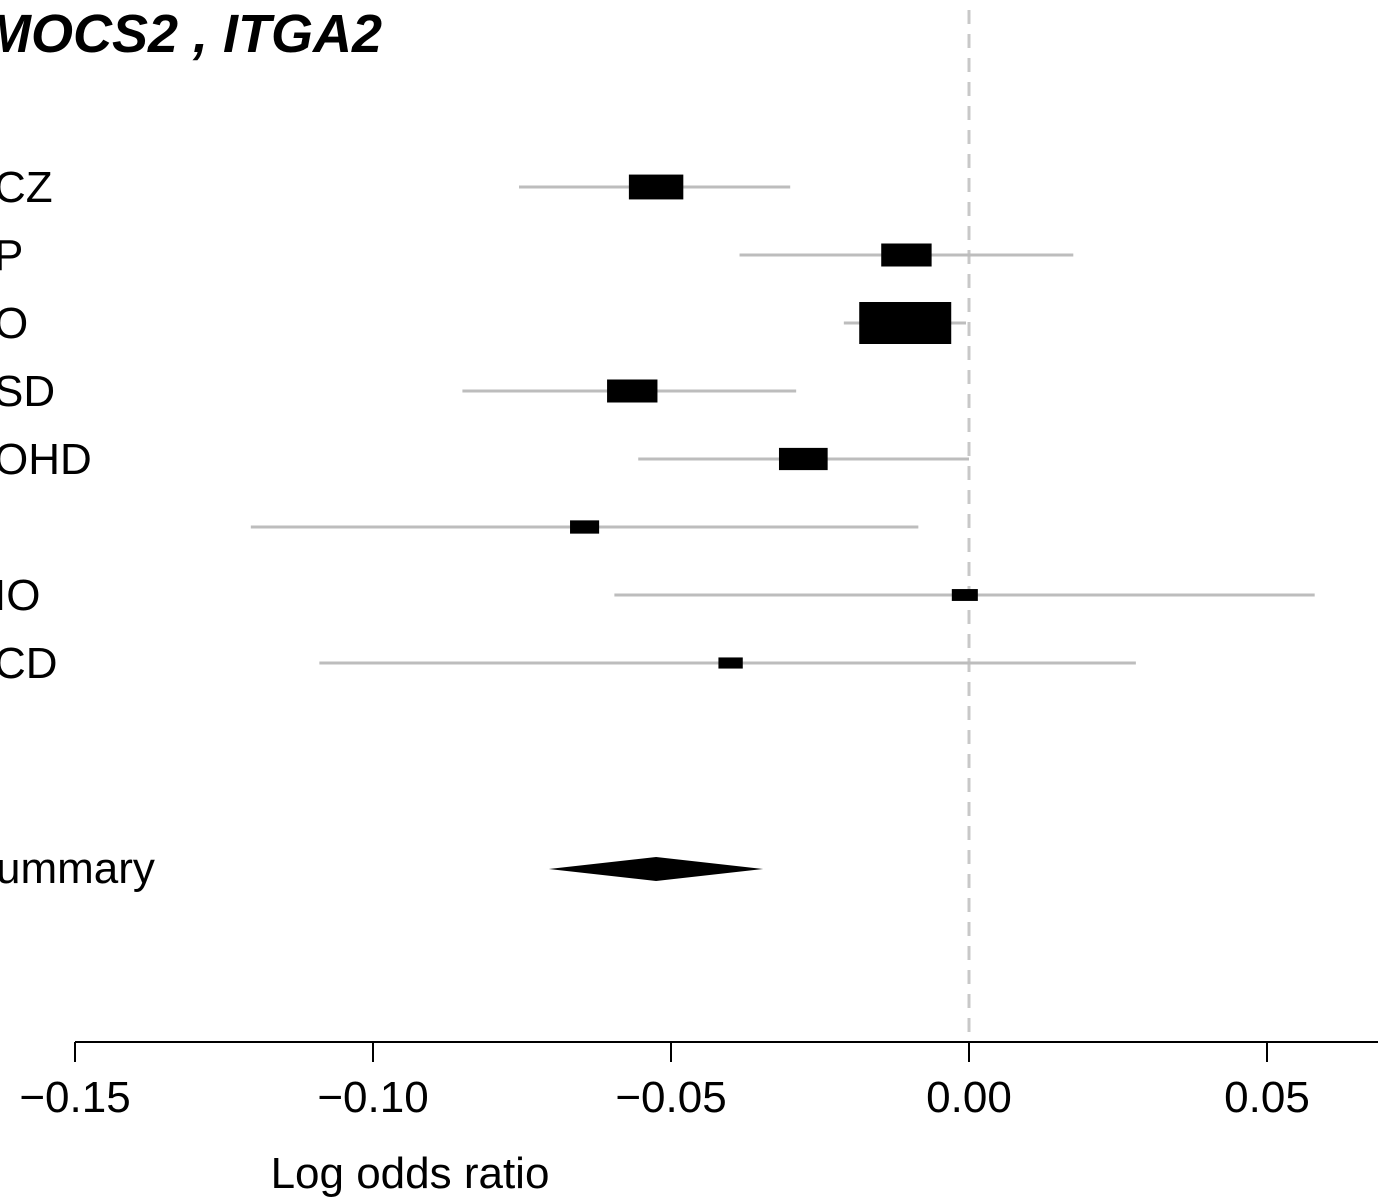  I want to click on study-row: OHD, so click(484, 459).